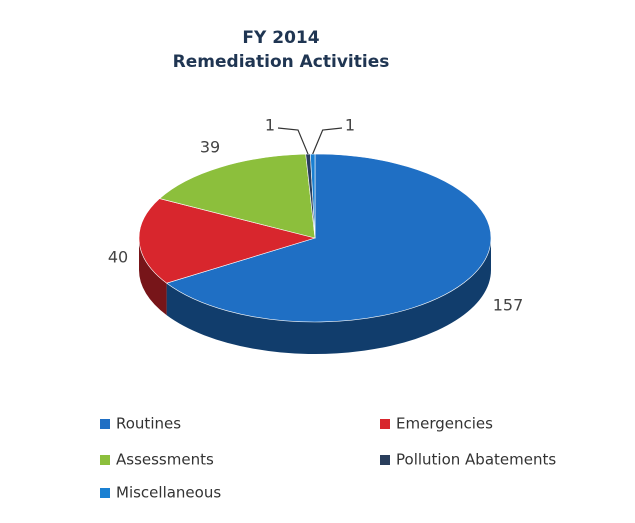 The height and width of the screenshot is (523, 635). I want to click on legend-label: Miscellaneous, so click(168, 493).